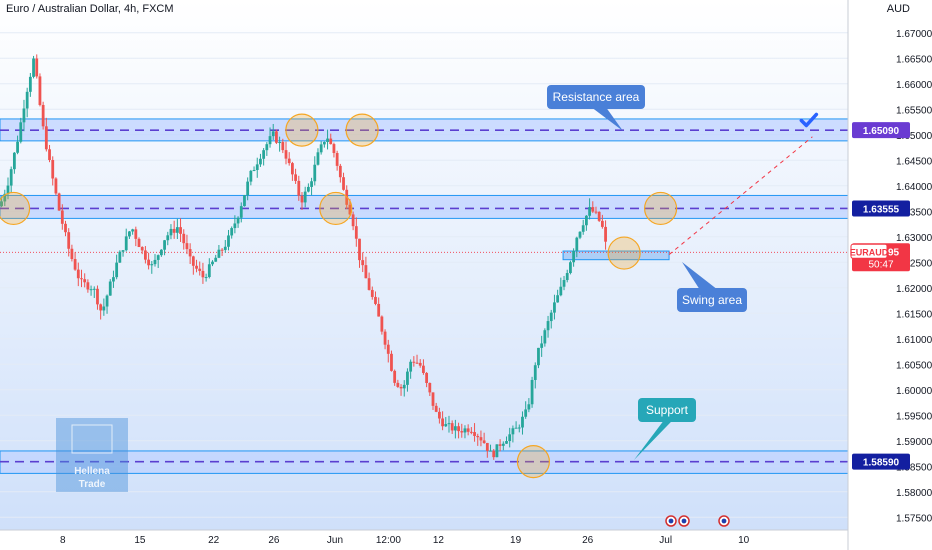  What do you see at coordinates (439, 540) in the screenshot?
I see `x-tick-label: 12` at bounding box center [439, 540].